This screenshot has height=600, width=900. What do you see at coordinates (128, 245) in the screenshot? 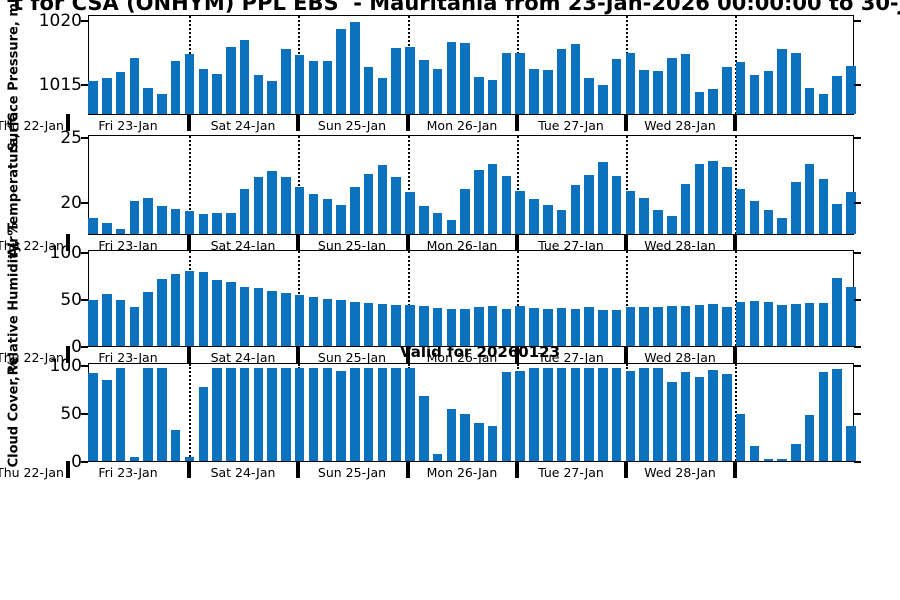
I see `x-day-label: Fri 23-Jan` at bounding box center [128, 245].